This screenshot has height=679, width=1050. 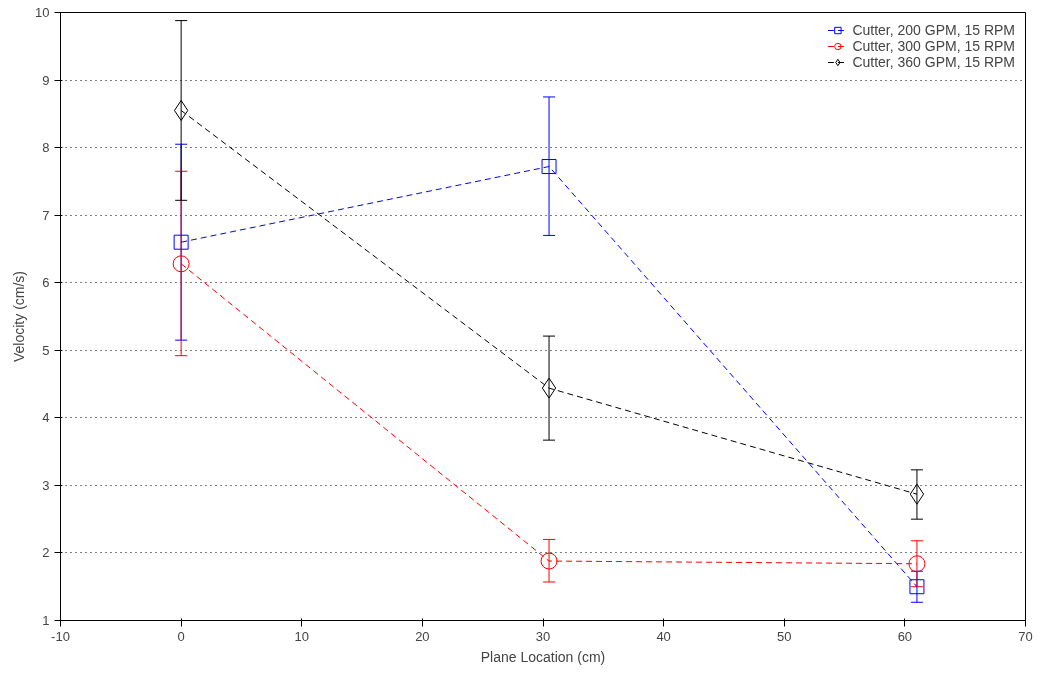 What do you see at coordinates (301, 636) in the screenshot?
I see `x-tick-label: 10` at bounding box center [301, 636].